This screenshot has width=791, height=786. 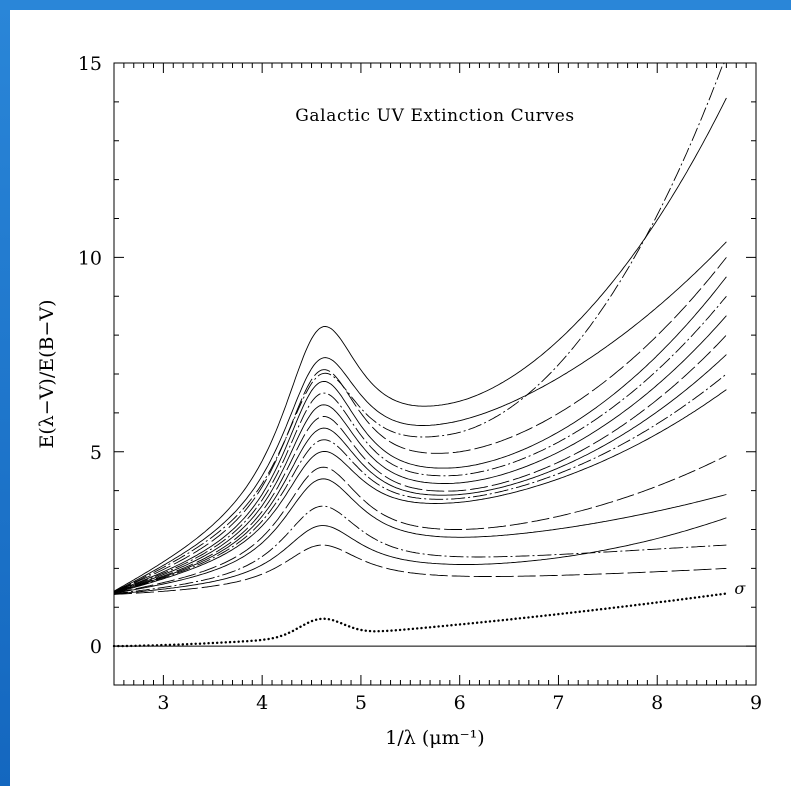 What do you see at coordinates (460, 703) in the screenshot?
I see `x-tick-label: 6` at bounding box center [460, 703].